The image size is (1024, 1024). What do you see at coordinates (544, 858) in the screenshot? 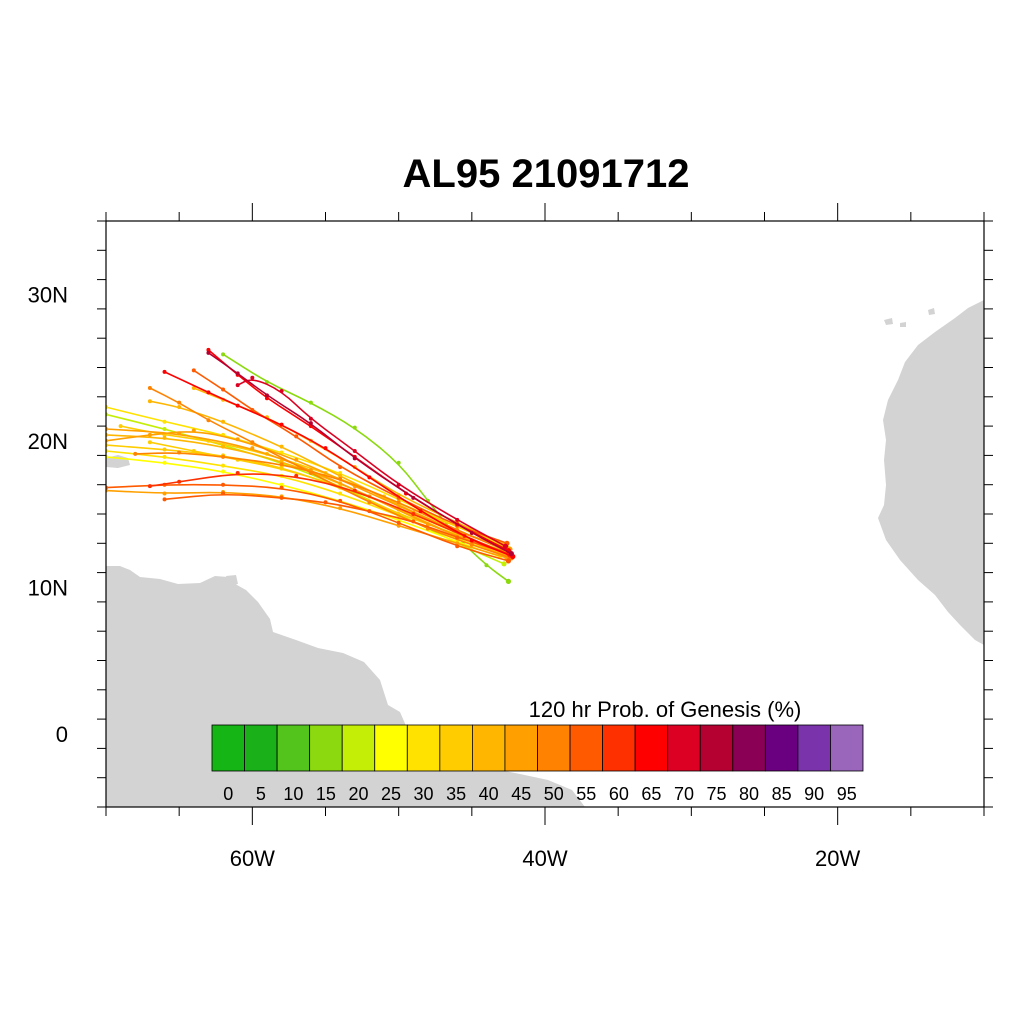
I see `lon-label: 40W` at bounding box center [544, 858].